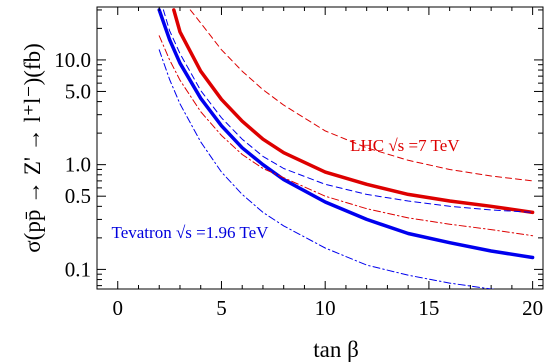  What do you see at coordinates (325, 308) in the screenshot?
I see `x-tick-label: 10` at bounding box center [325, 308].